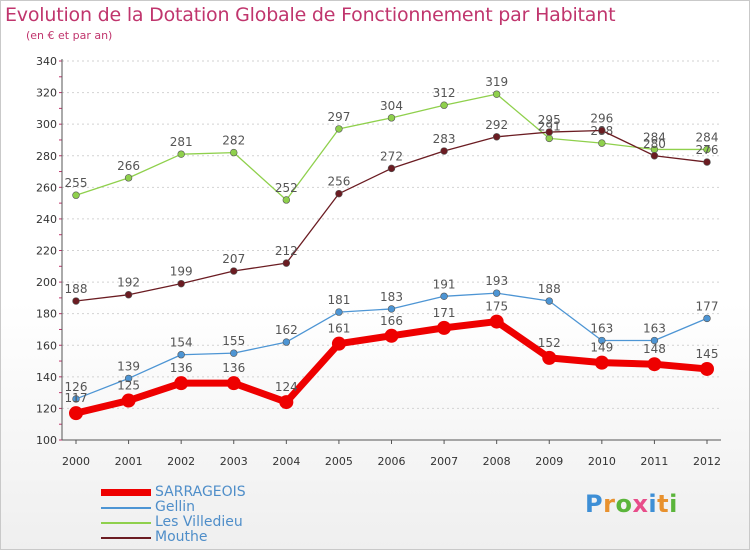 This screenshot has width=750, height=550. What do you see at coordinates (391, 156) in the screenshot?
I see `data-label-mouthe: 272` at bounding box center [391, 156].